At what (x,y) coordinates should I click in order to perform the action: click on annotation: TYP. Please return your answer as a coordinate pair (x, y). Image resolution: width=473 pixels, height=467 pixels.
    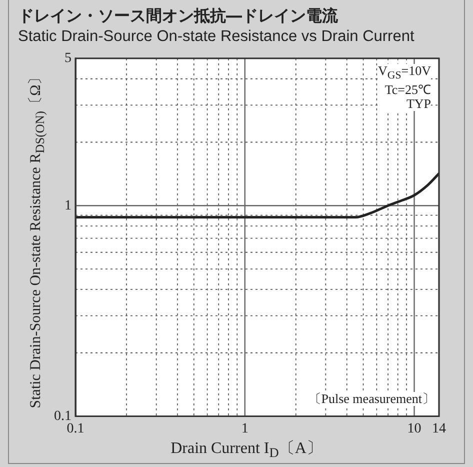
    Looking at the image, I should click on (418, 103).